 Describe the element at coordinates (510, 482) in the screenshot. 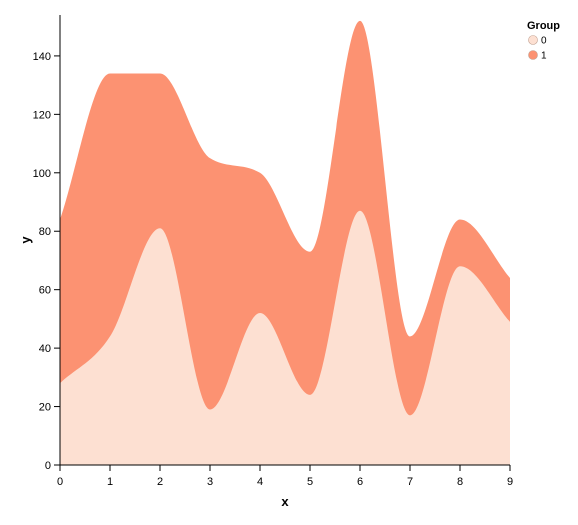

I see `x-tick-label: 9` at that location.